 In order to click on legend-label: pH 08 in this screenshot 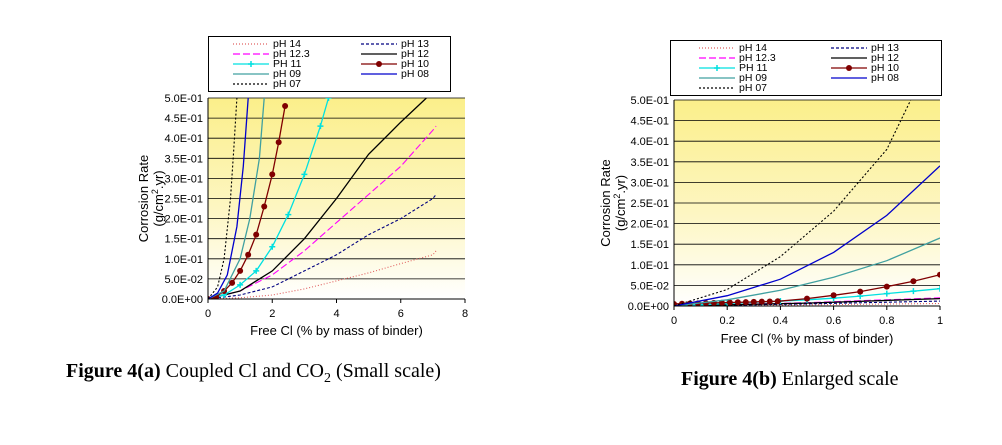, I will do `click(415, 74)`.